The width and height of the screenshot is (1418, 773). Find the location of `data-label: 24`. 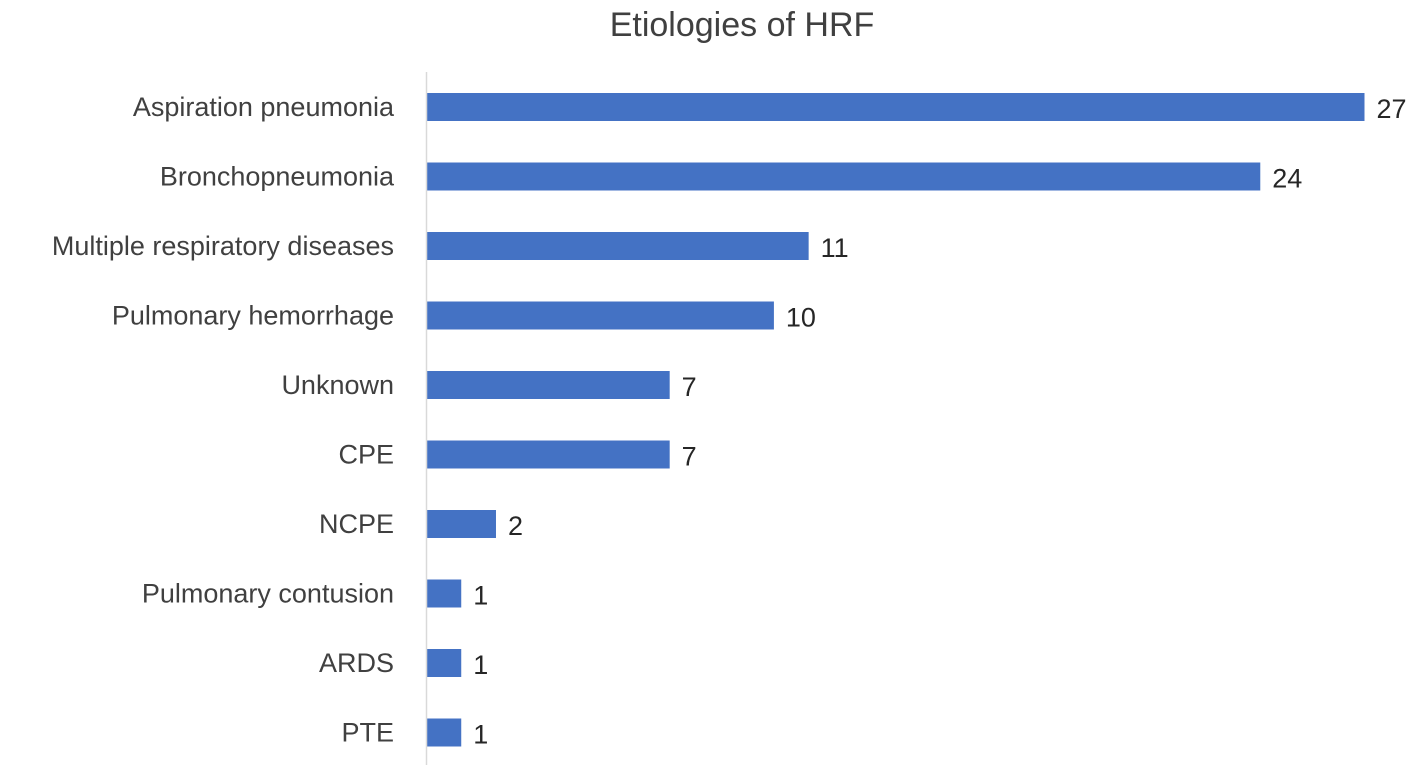

data-label: 24 is located at coordinates (1287, 179).